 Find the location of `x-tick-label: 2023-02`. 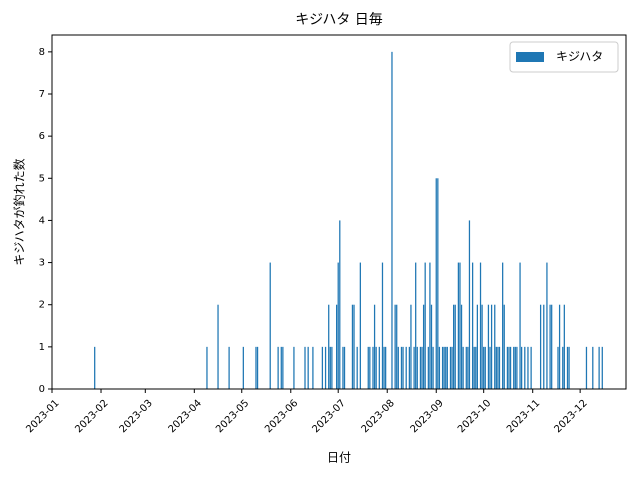

x-tick-label: 2023-02 is located at coordinates (91, 416).